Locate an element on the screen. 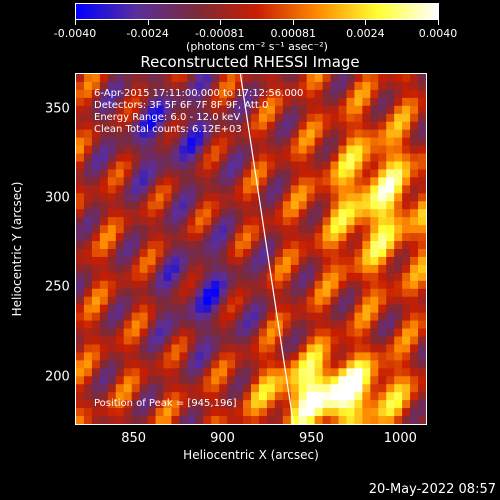  info-clean-counts: Clean Total counts: 6.12E+03 is located at coordinates (168, 129).